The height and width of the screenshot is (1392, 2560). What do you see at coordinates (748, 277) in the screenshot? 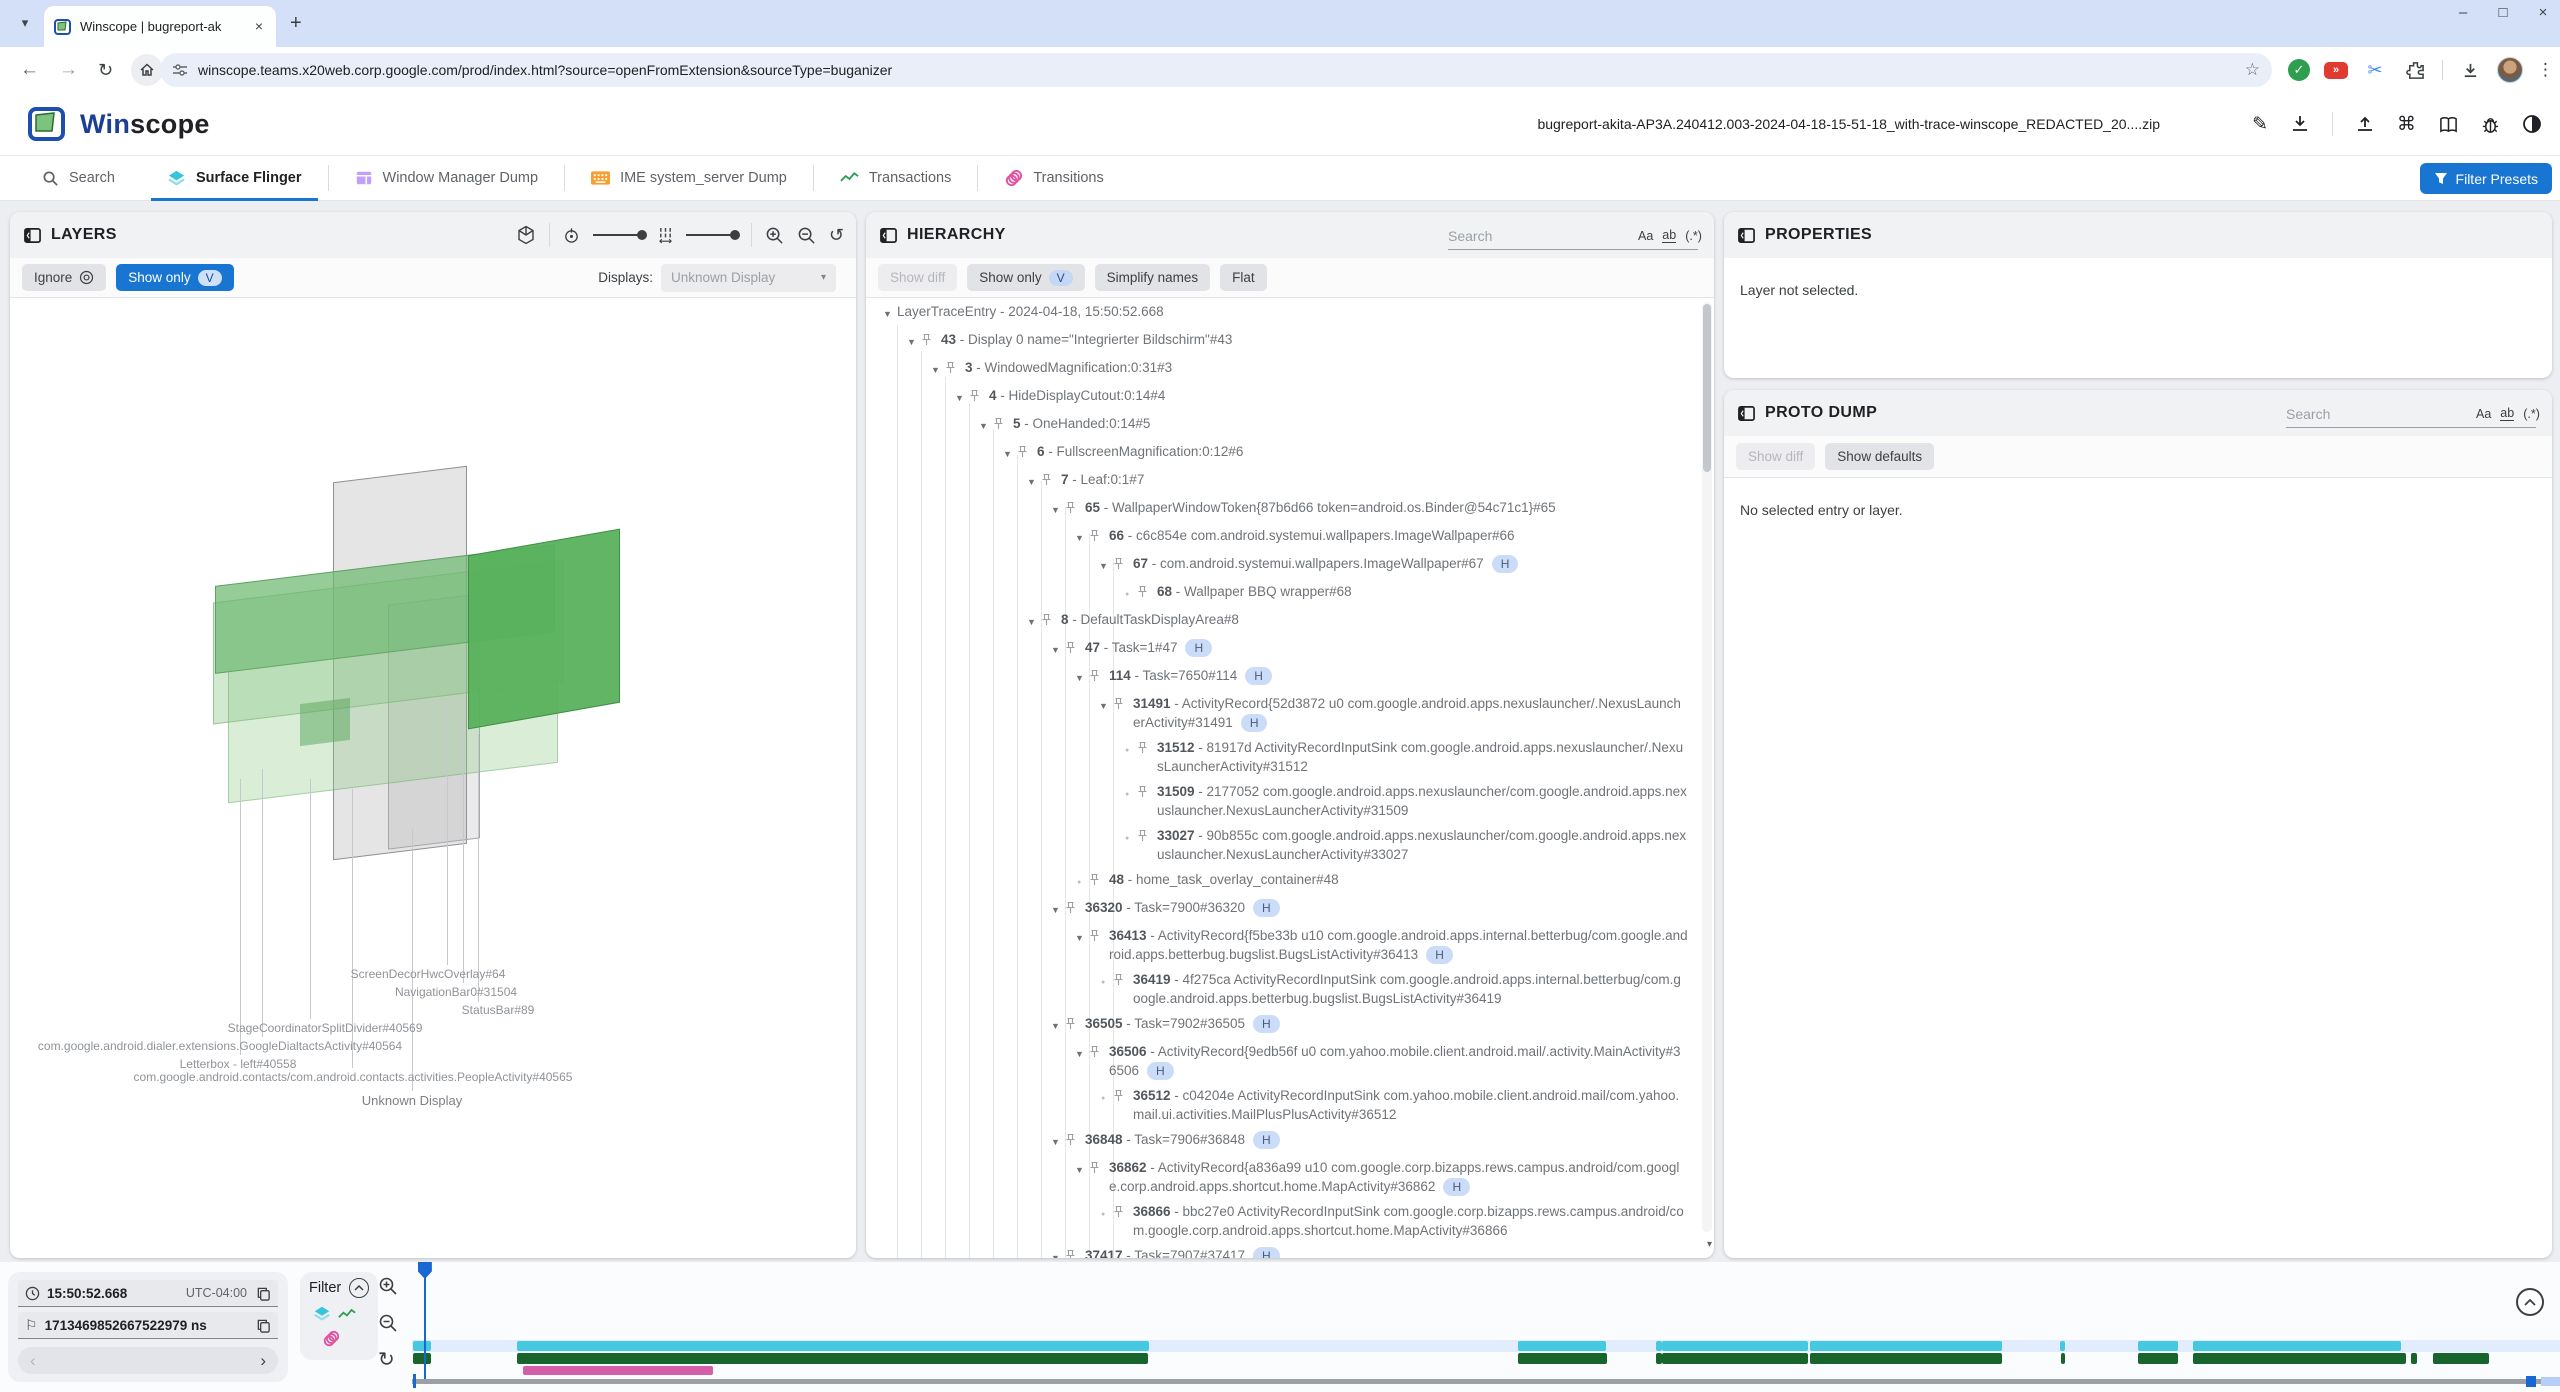
I see `displays-dropdown: Unknown Display ▾` at bounding box center [748, 277].